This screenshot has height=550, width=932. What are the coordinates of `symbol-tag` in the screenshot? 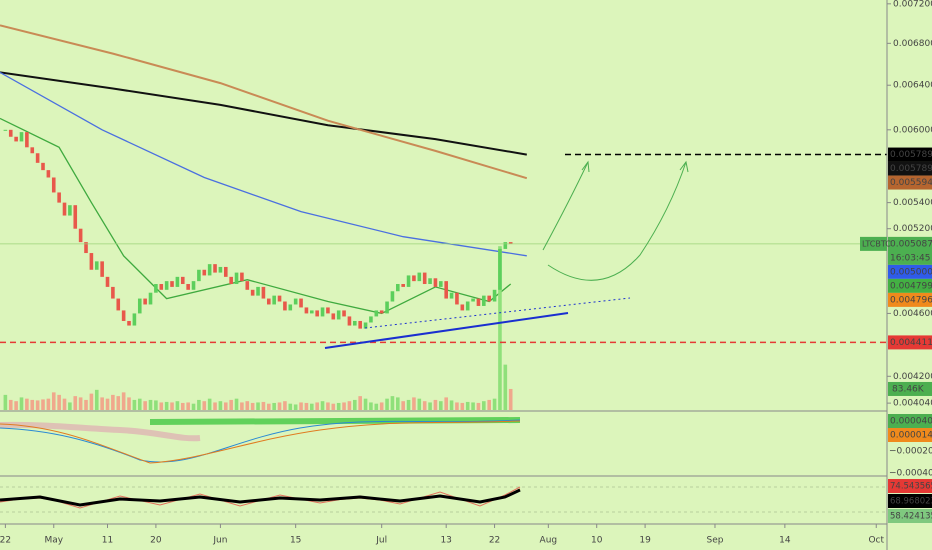 It's located at (873, 243).